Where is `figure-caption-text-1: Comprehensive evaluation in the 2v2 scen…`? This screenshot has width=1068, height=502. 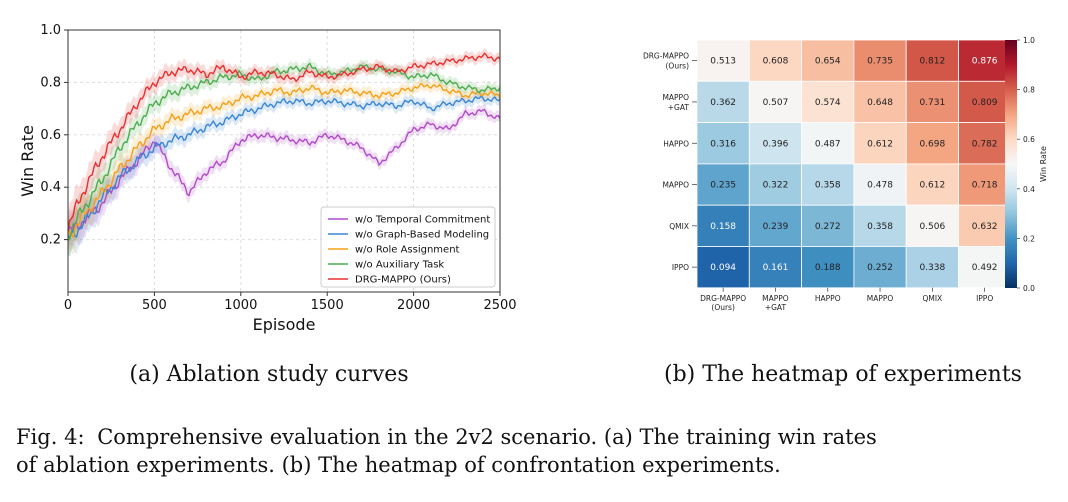
figure-caption-text-1: Comprehensive evaluation in the 2v2 scen… is located at coordinates (487, 437).